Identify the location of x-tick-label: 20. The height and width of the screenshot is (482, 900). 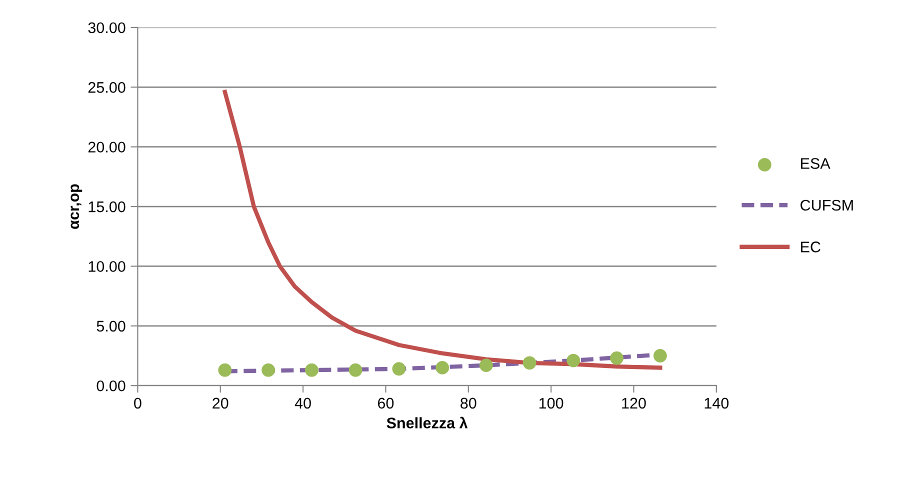
(220, 403).